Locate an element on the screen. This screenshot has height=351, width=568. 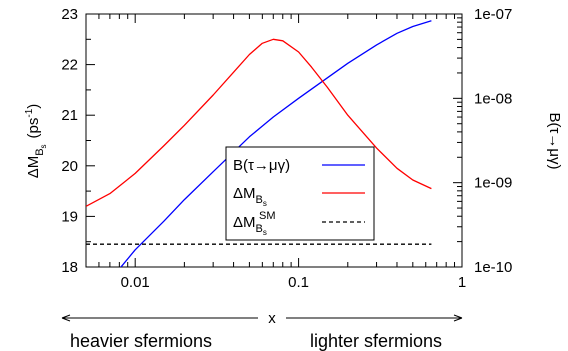
y-right-axis-title: B(τ→μγ) is located at coordinates (554, 140).